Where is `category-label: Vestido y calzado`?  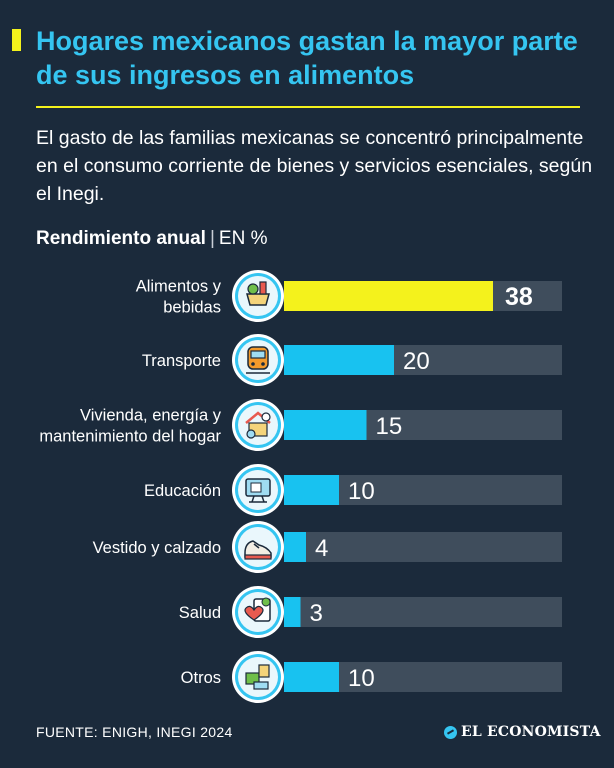
category-label: Vestido y calzado is located at coordinates (157, 548).